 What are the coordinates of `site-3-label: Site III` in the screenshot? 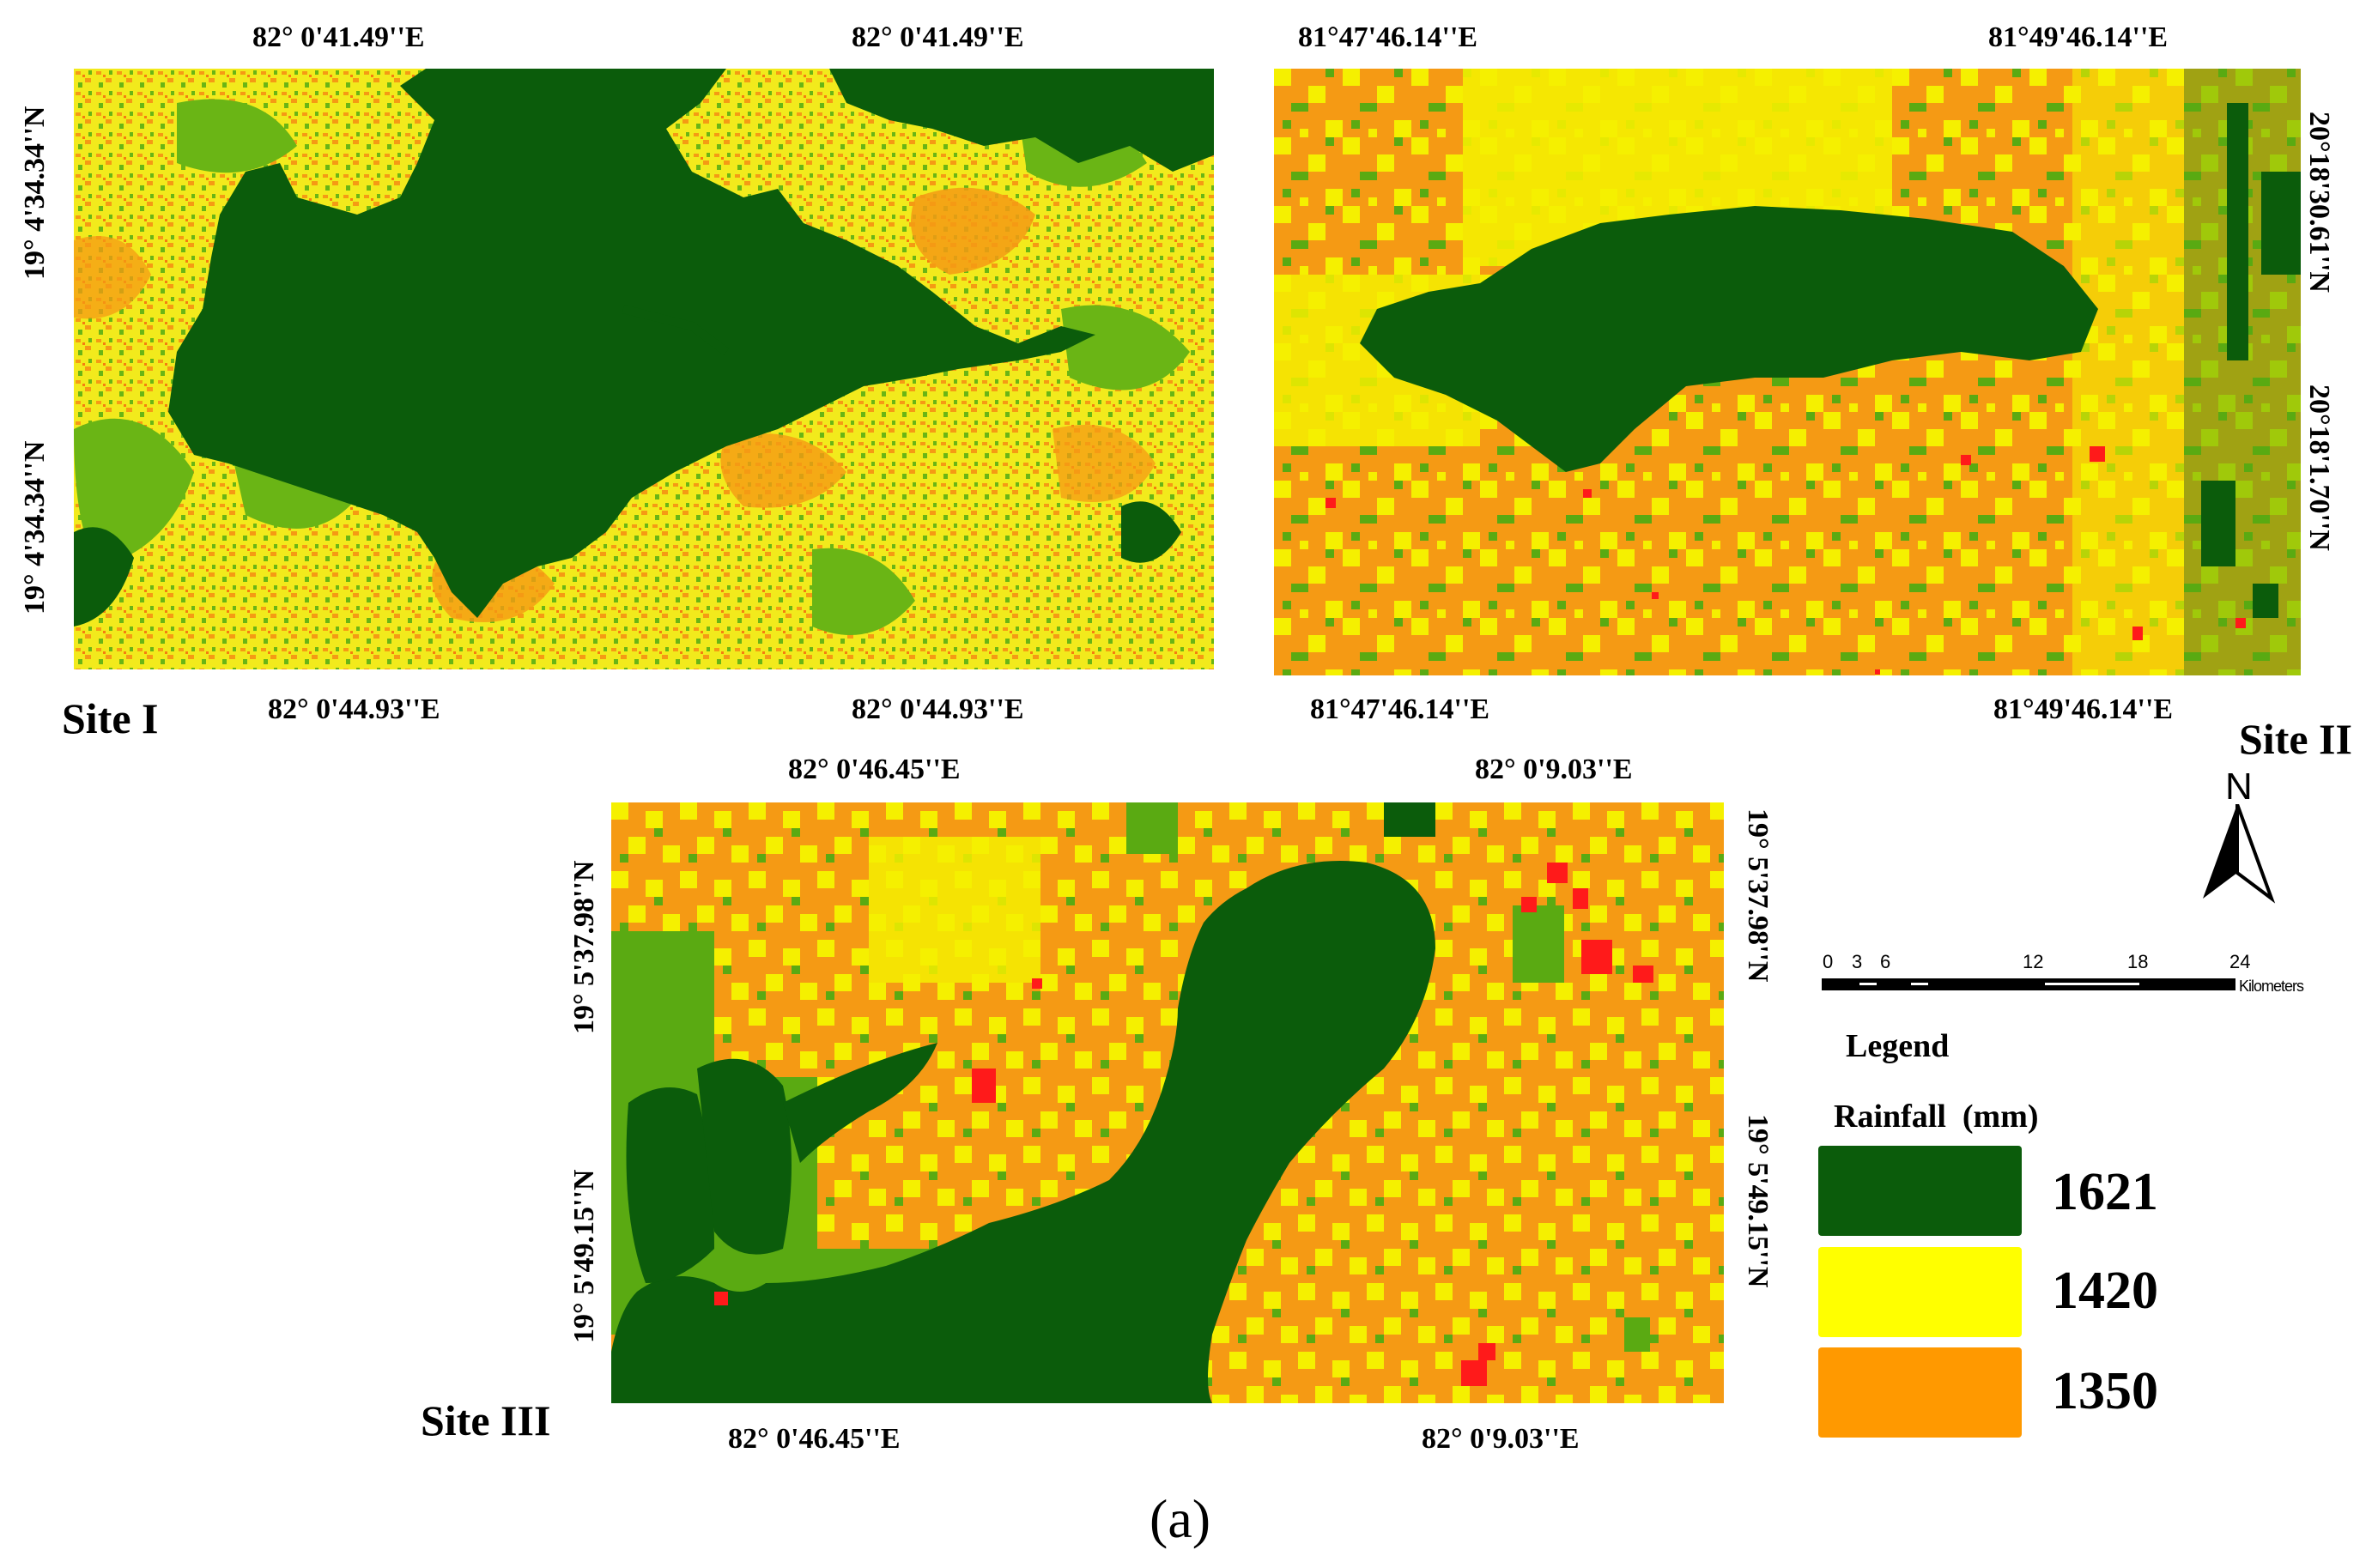 It's located at (486, 1420).